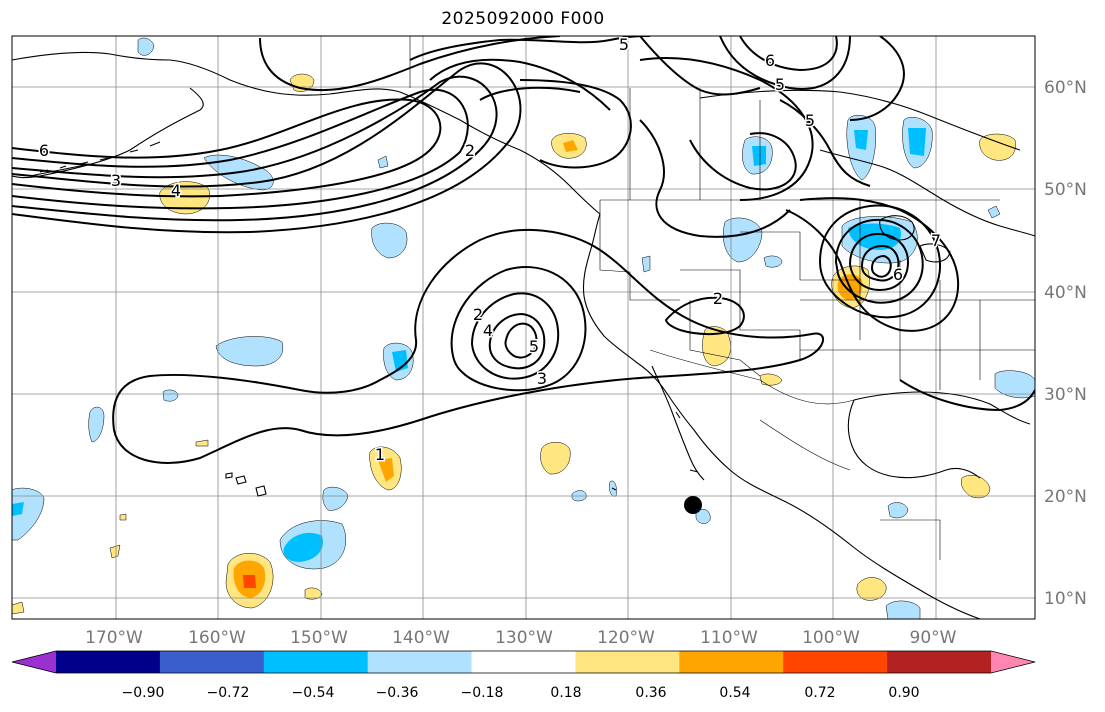 The image size is (1105, 712). What do you see at coordinates (936, 240) in the screenshot?
I see `contour-label: 7` at bounding box center [936, 240].